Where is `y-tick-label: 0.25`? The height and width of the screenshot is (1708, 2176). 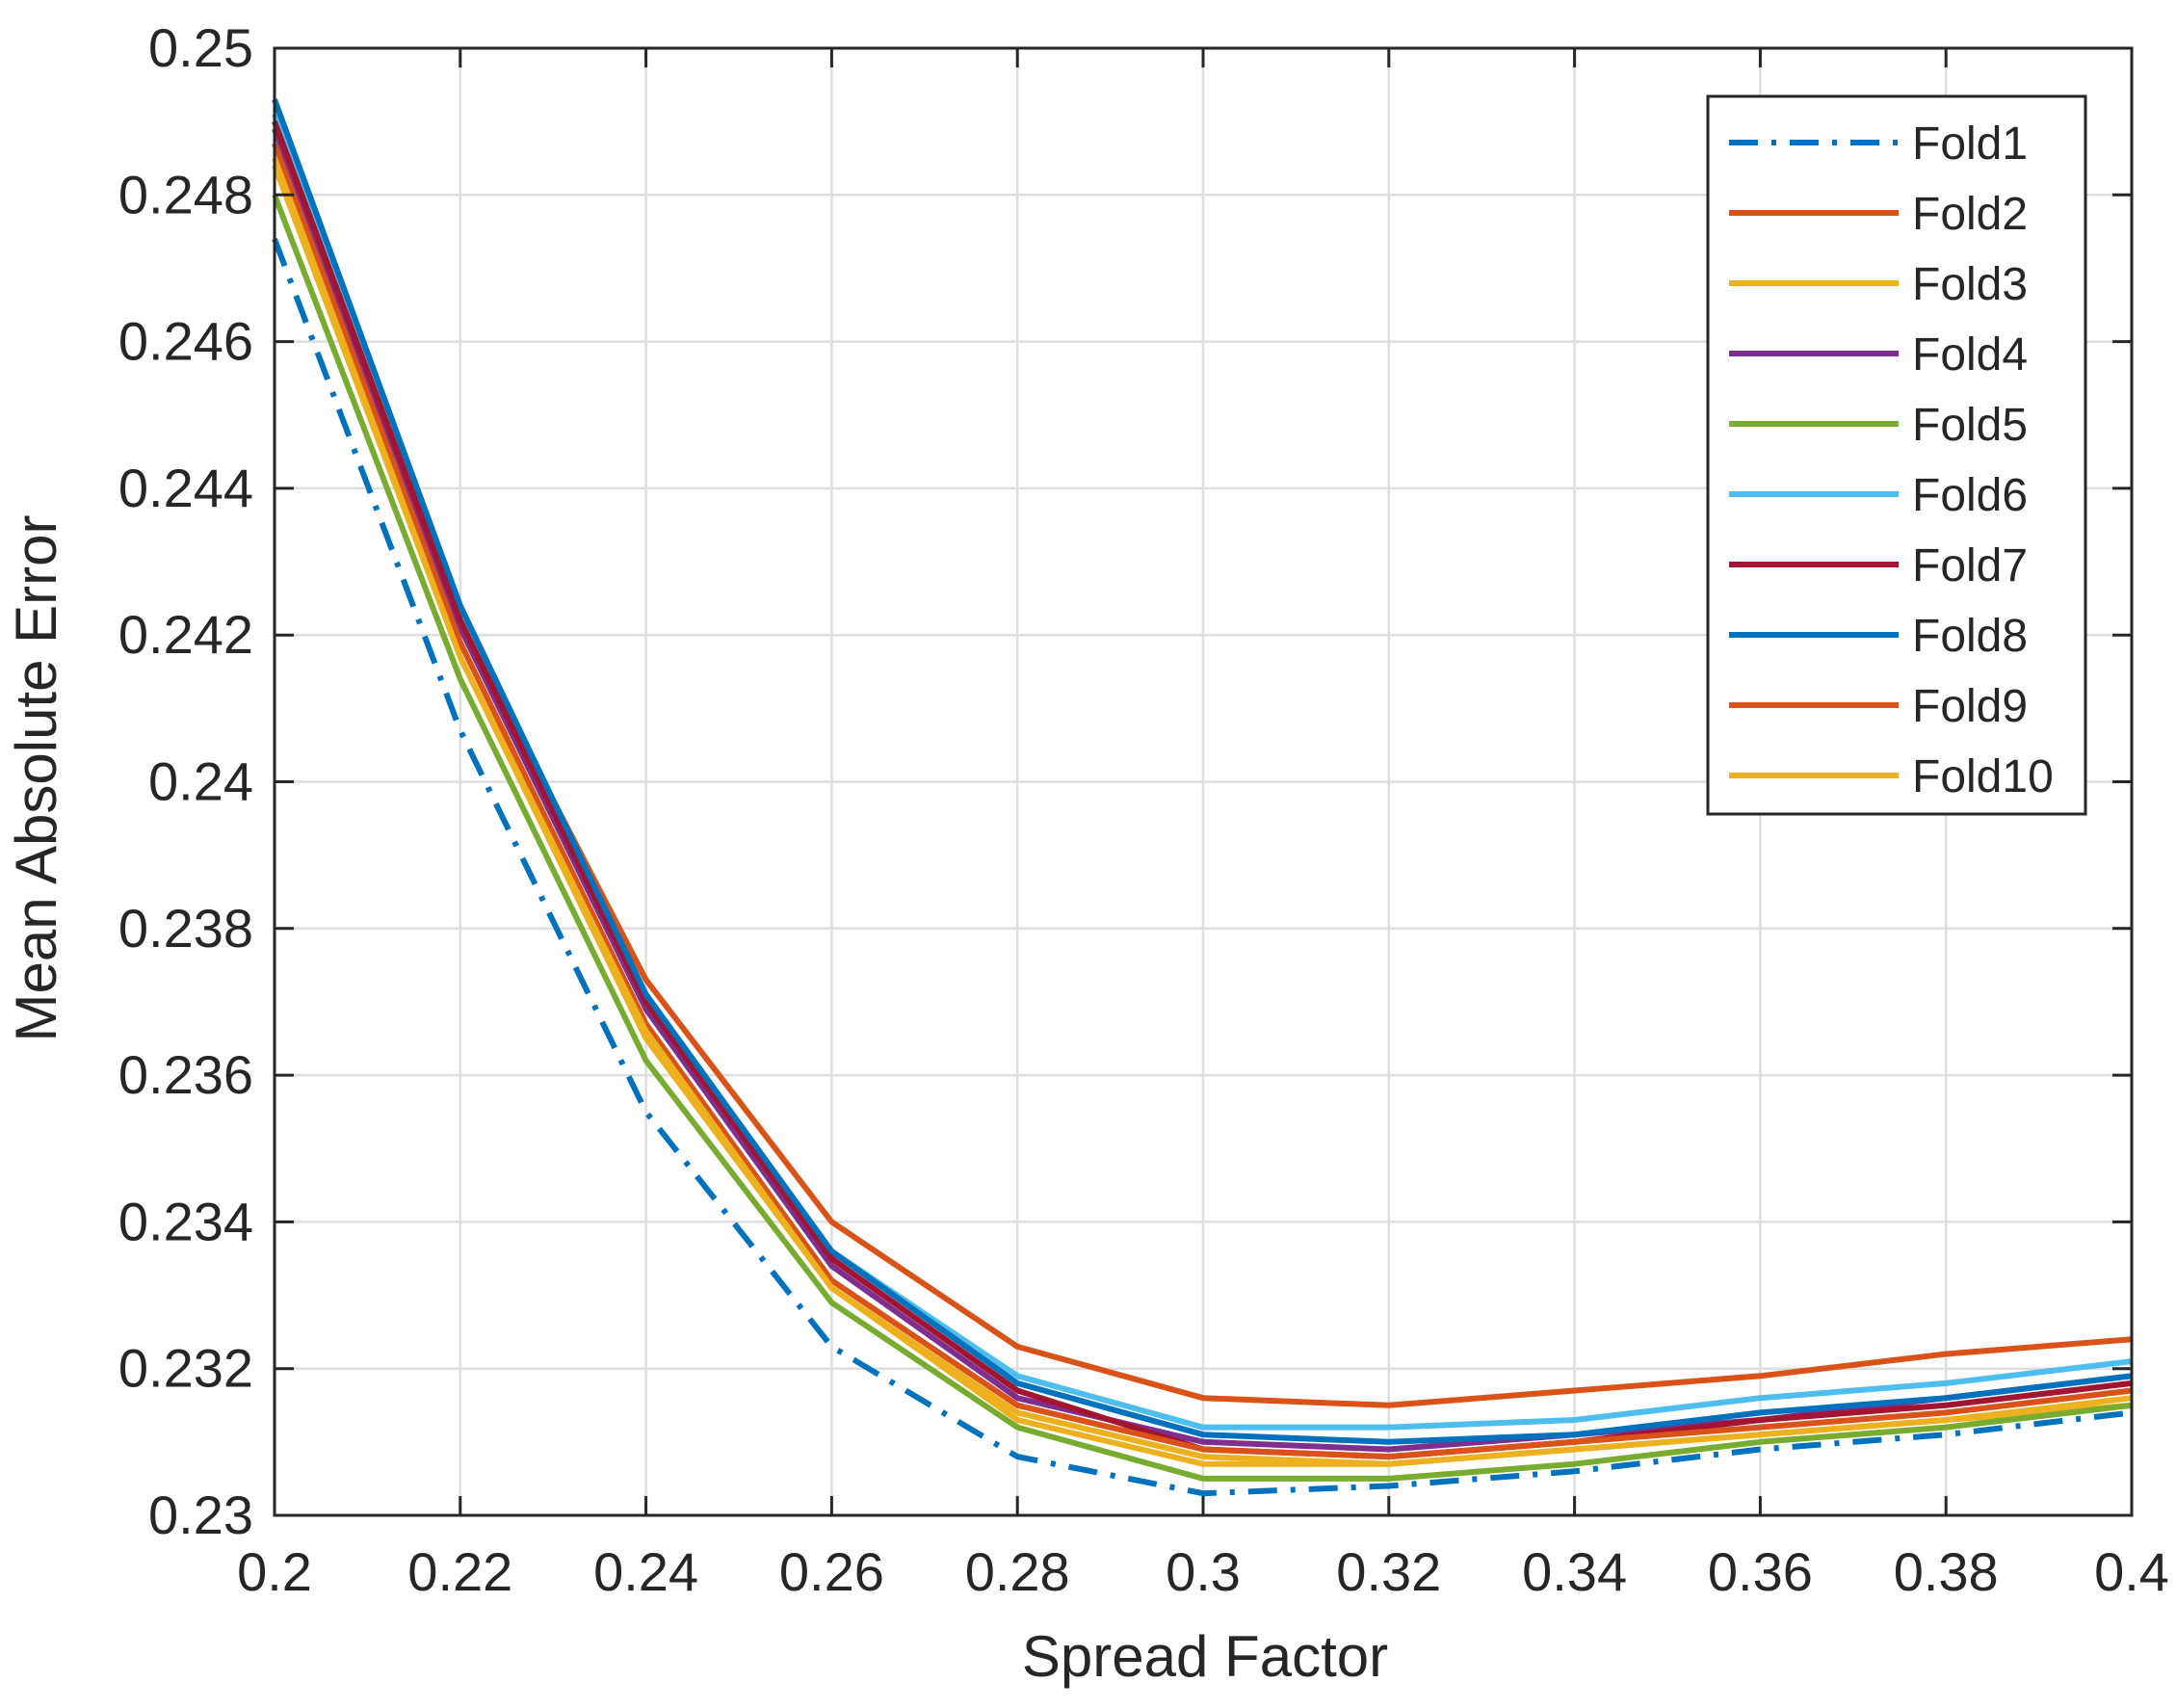 y-tick-label: 0.25 is located at coordinates (200, 47).